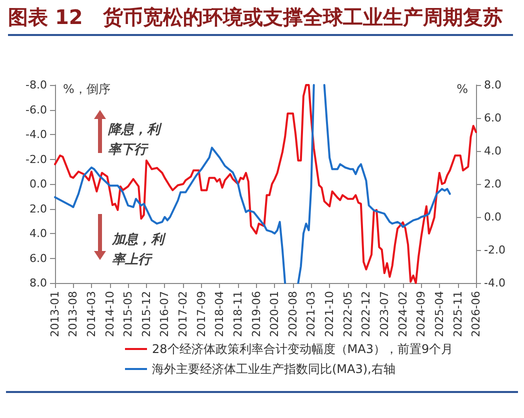 The image size is (524, 418). What do you see at coordinates (38, 233) in the screenshot?
I see `y-tick-label: 4.0` at bounding box center [38, 233].